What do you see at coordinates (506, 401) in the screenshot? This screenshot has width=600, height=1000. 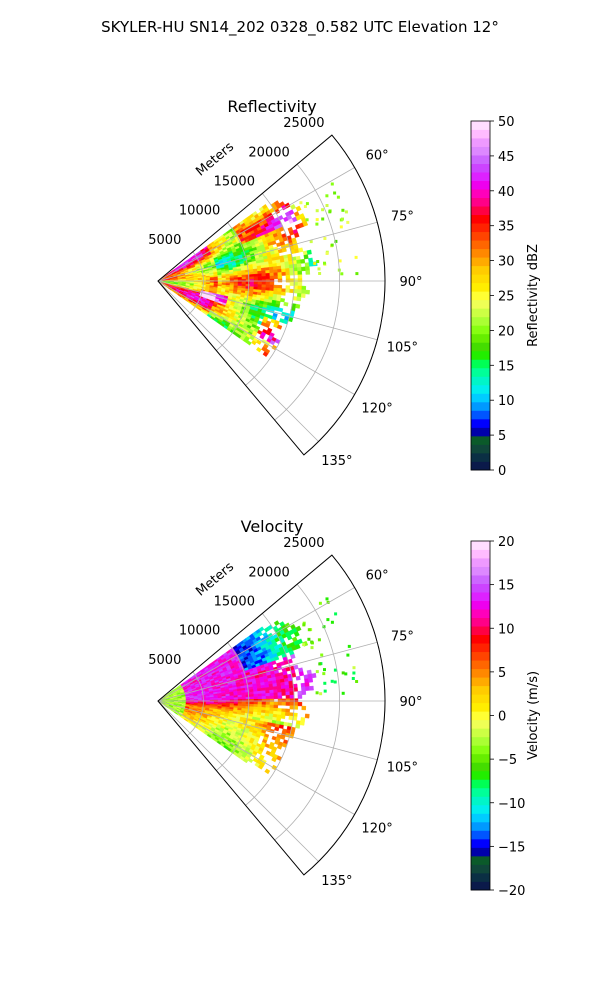 I see `colorbar-tick-label: 10` at bounding box center [506, 401].